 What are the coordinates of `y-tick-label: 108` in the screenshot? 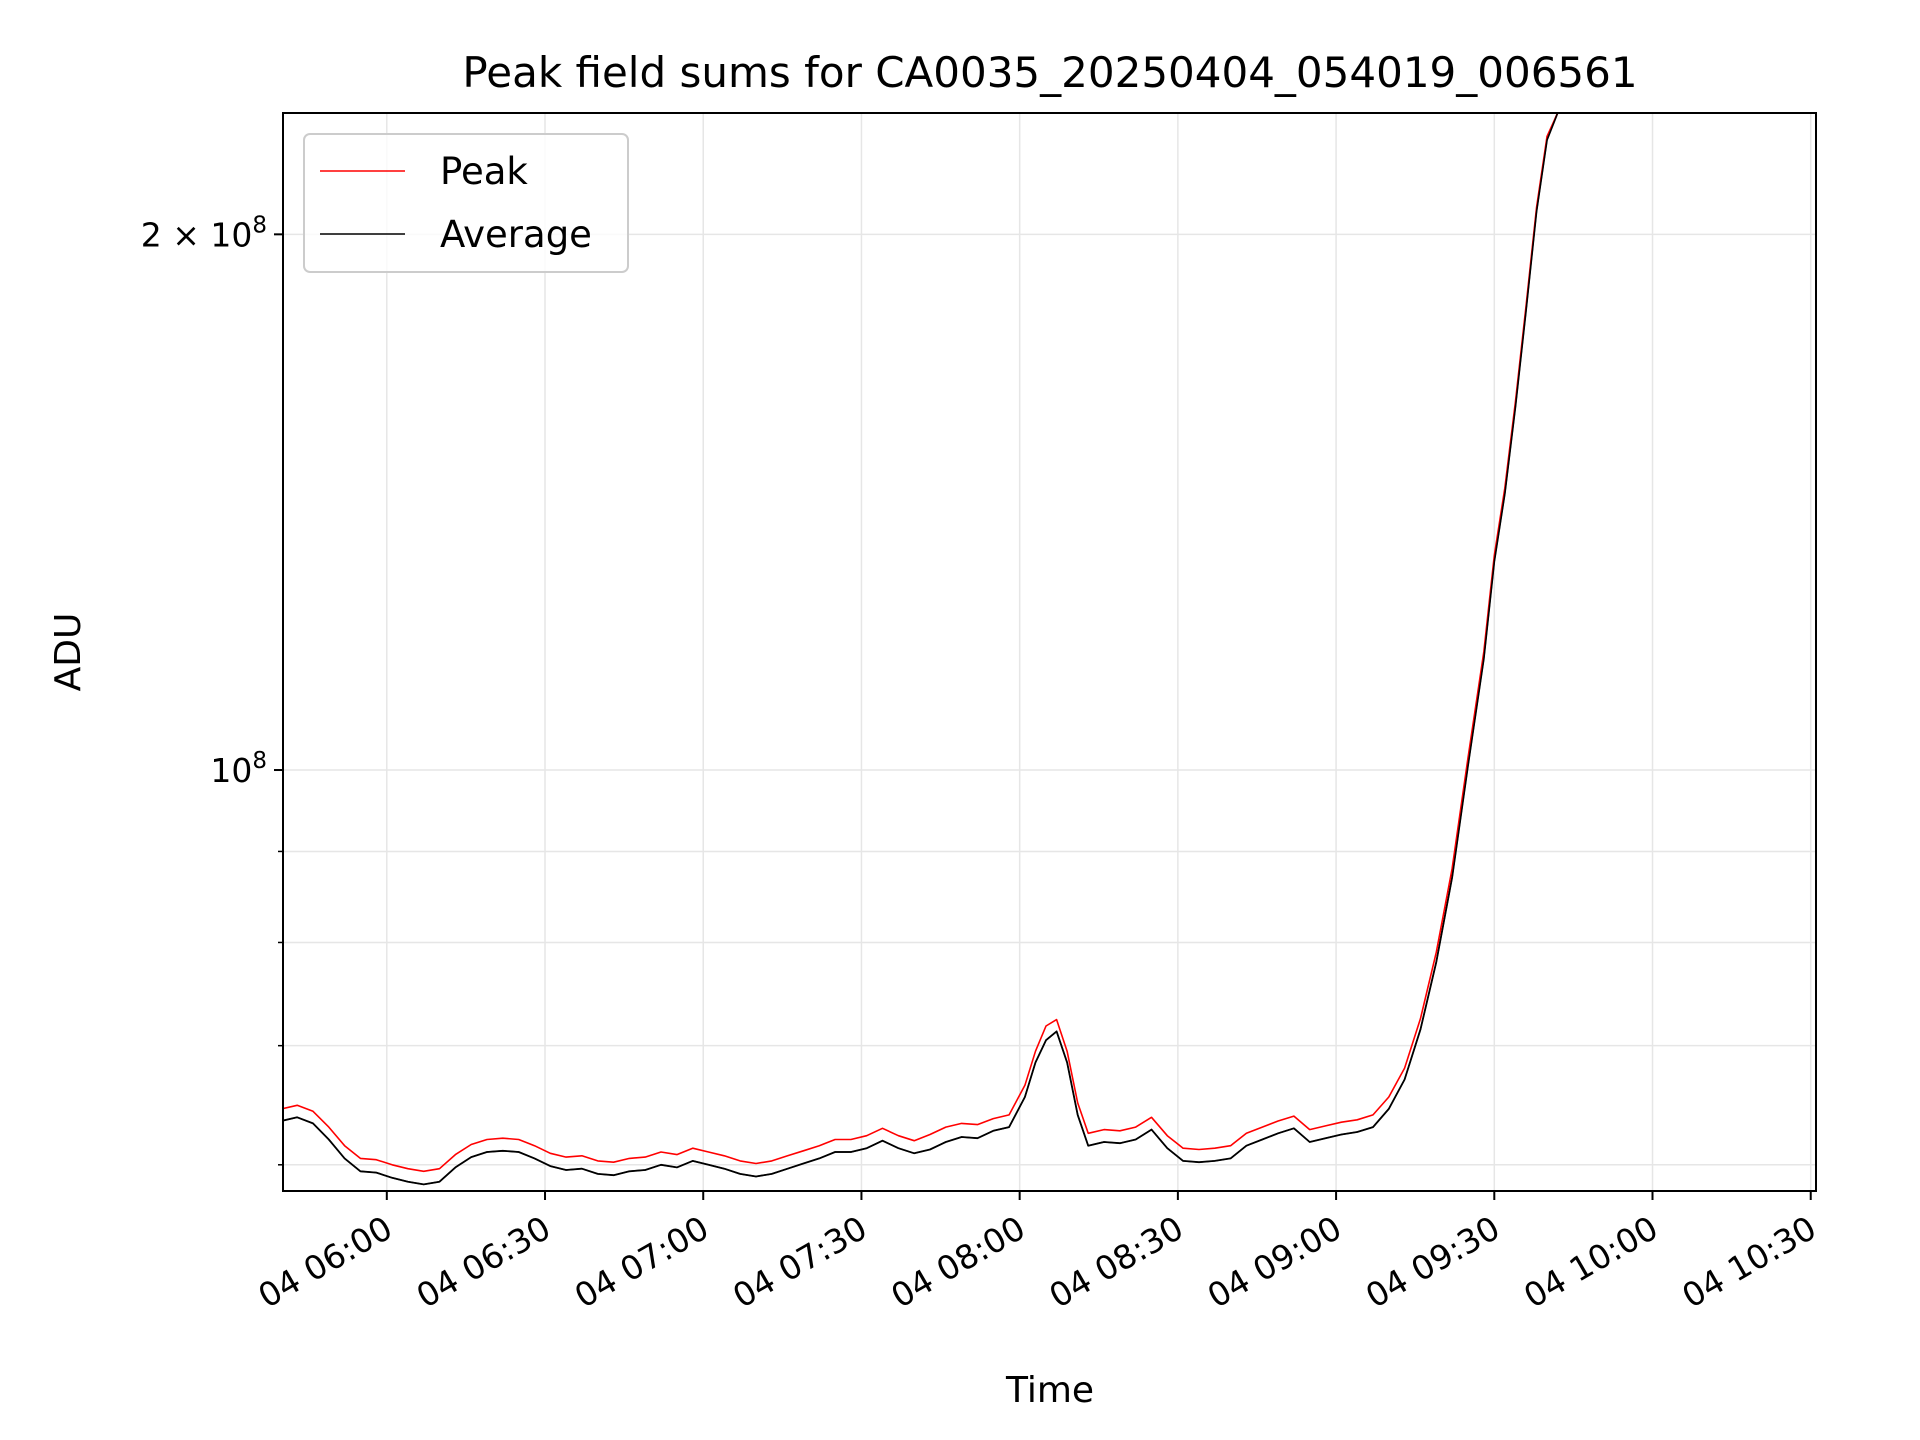 It's located at (238, 769).